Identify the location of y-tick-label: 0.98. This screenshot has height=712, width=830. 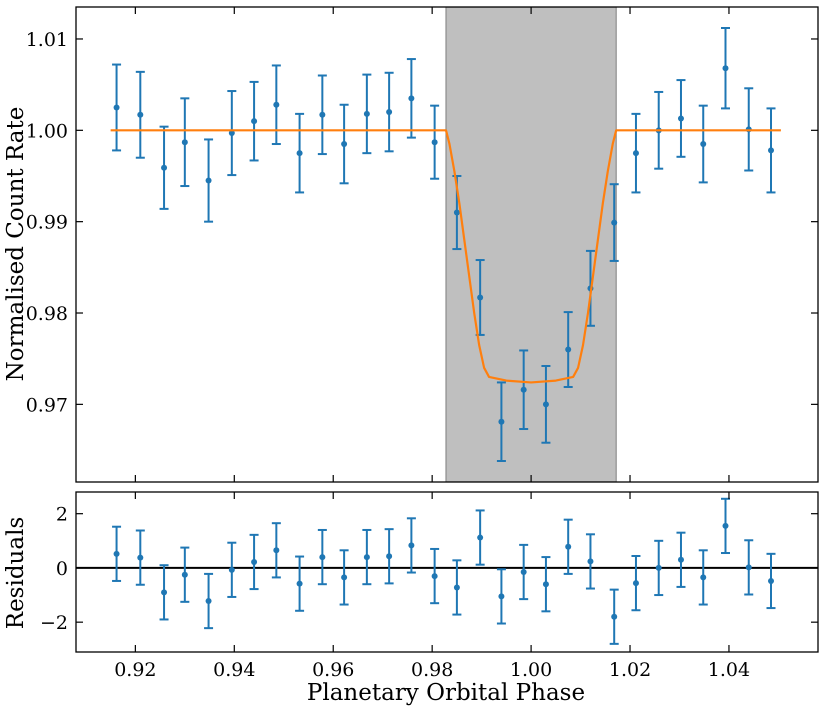
(47, 314).